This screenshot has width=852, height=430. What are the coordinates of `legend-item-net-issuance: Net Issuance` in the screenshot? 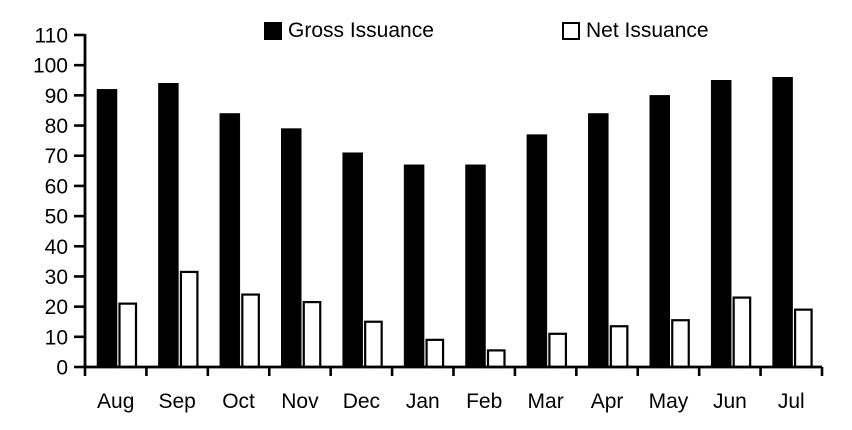 It's located at (635, 30).